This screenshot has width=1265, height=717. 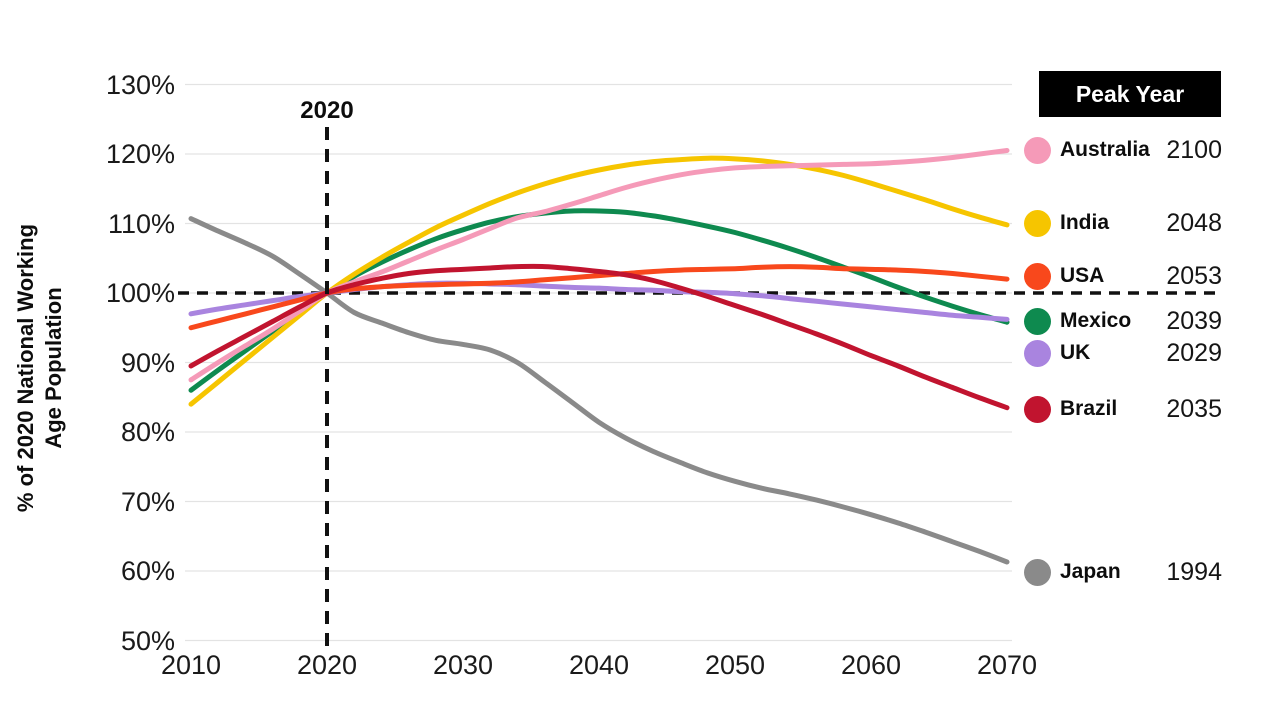 What do you see at coordinates (1123, 572) in the screenshot?
I see `legend-item-japan: Japan 1994` at bounding box center [1123, 572].